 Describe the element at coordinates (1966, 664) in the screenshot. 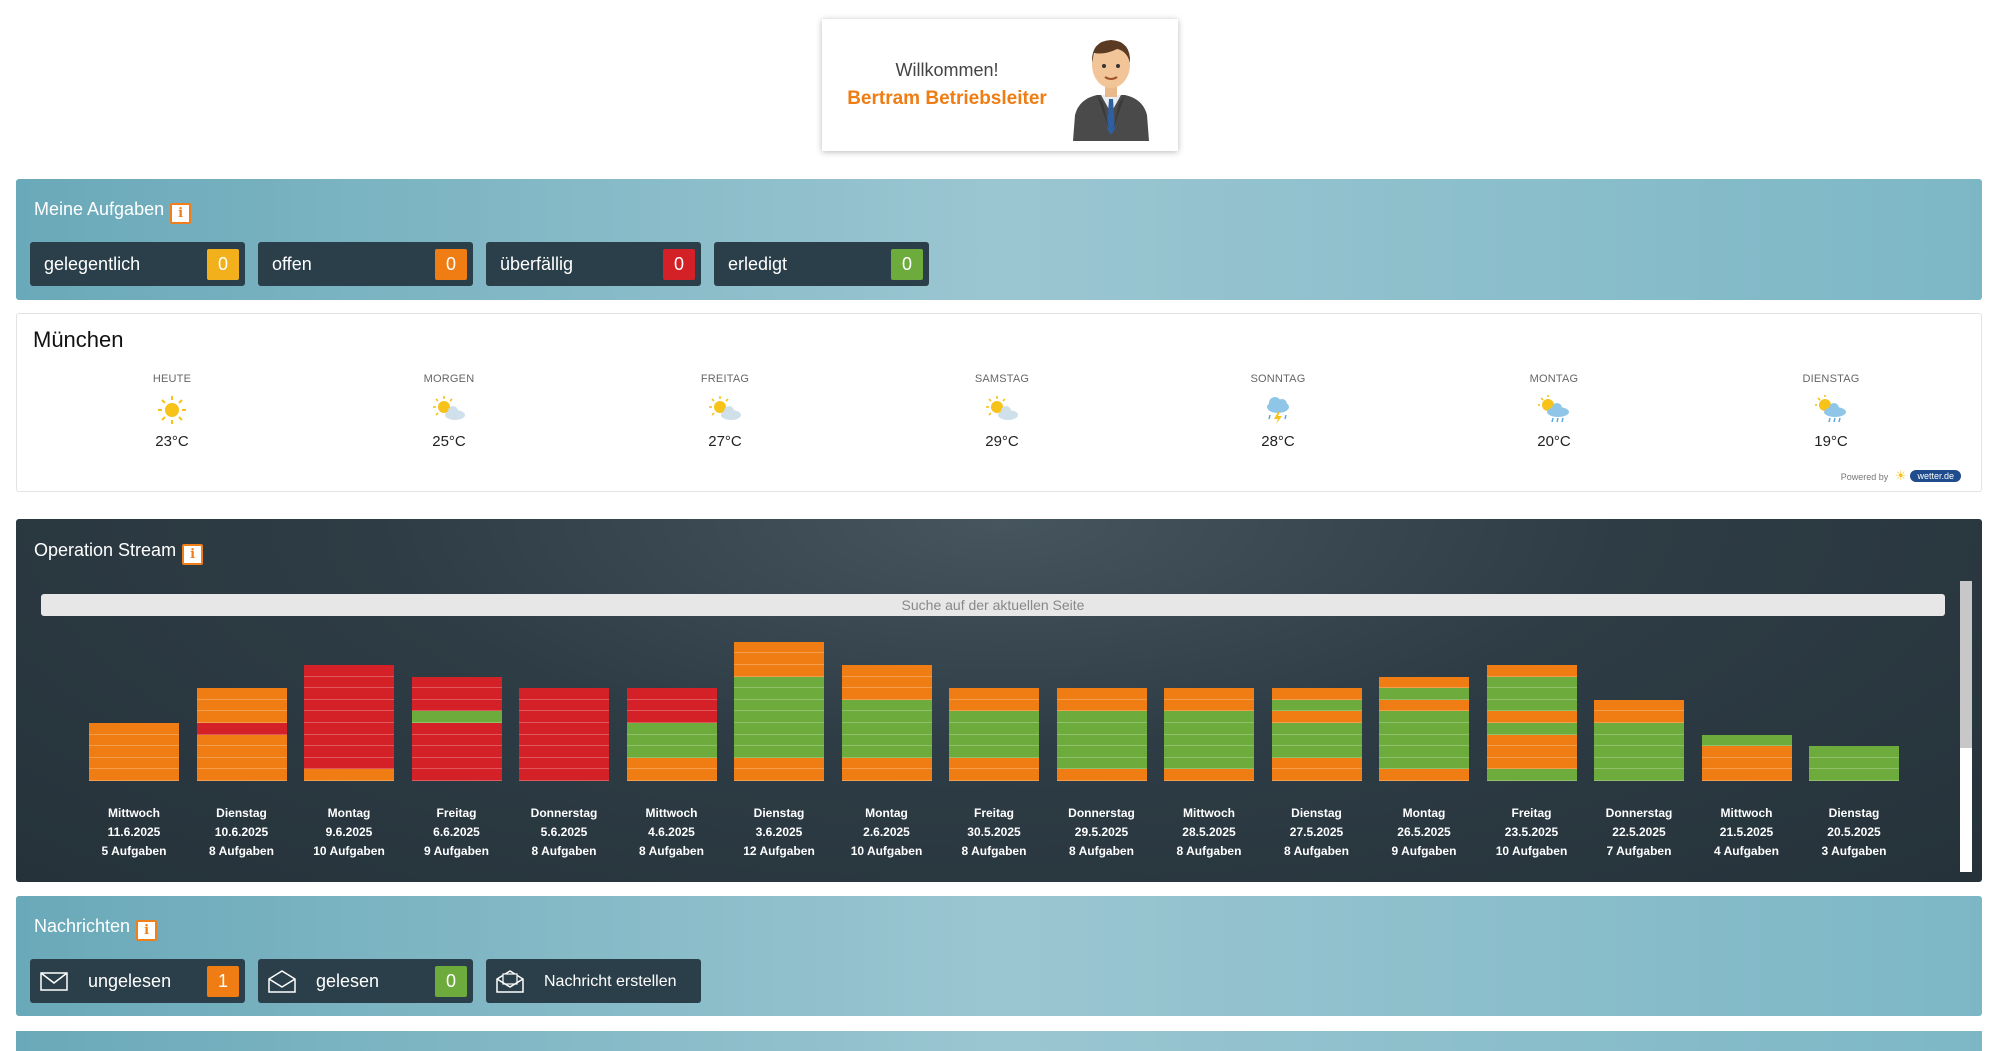

I see `scrollbar-thumb` at that location.